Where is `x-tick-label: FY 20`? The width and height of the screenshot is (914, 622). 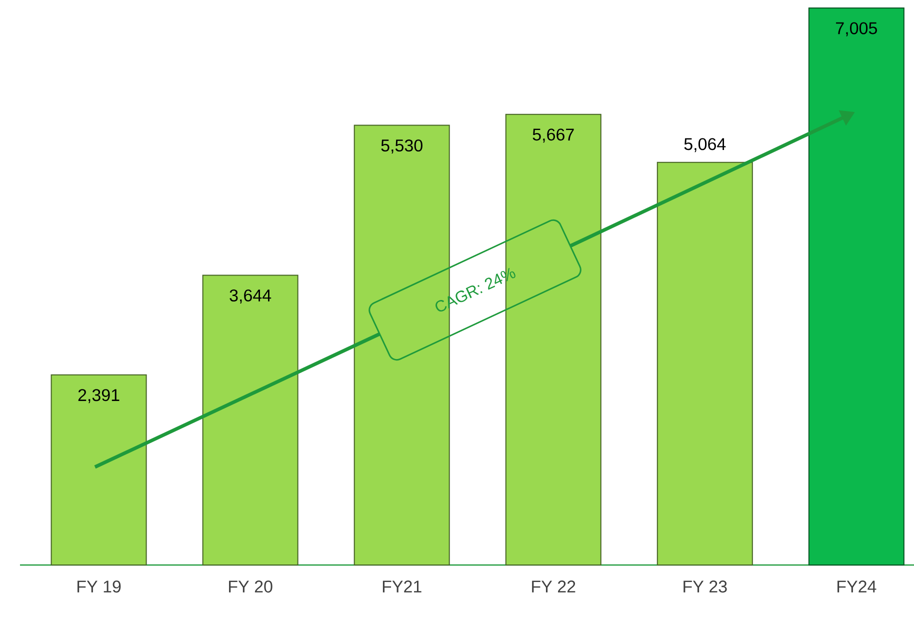 x-tick-label: FY 20 is located at coordinates (250, 586).